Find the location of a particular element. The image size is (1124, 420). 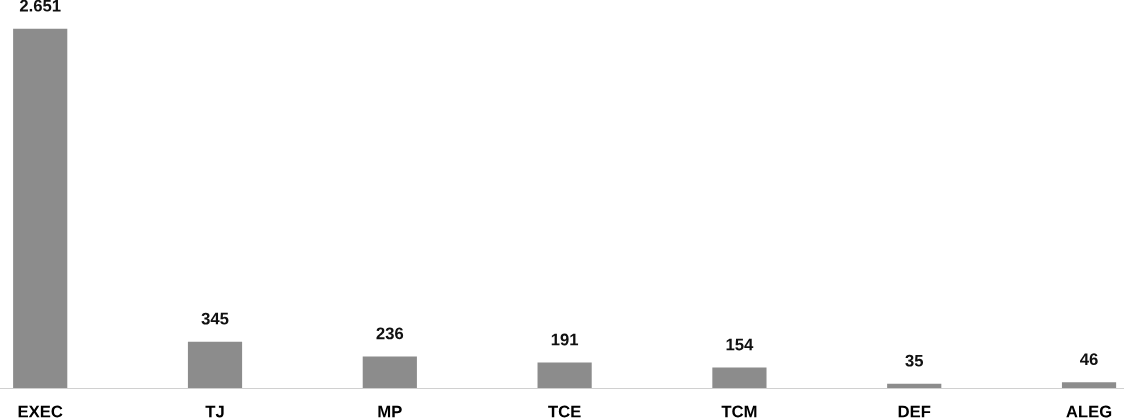

x-tick-label: ALEG is located at coordinates (1089, 411).